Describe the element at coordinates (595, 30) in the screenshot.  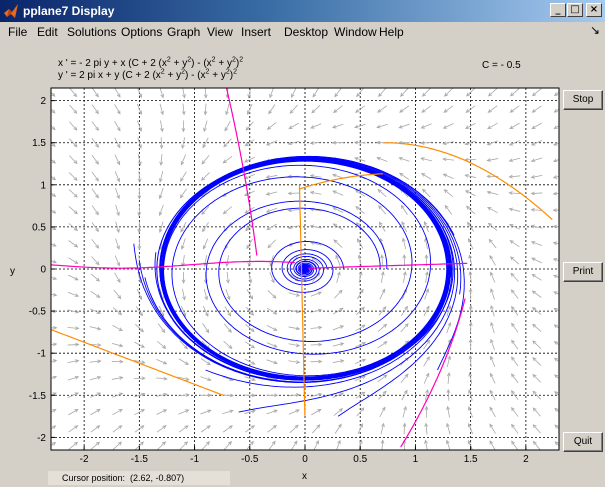
I see `dock-arrow-icon: ↘` at that location.